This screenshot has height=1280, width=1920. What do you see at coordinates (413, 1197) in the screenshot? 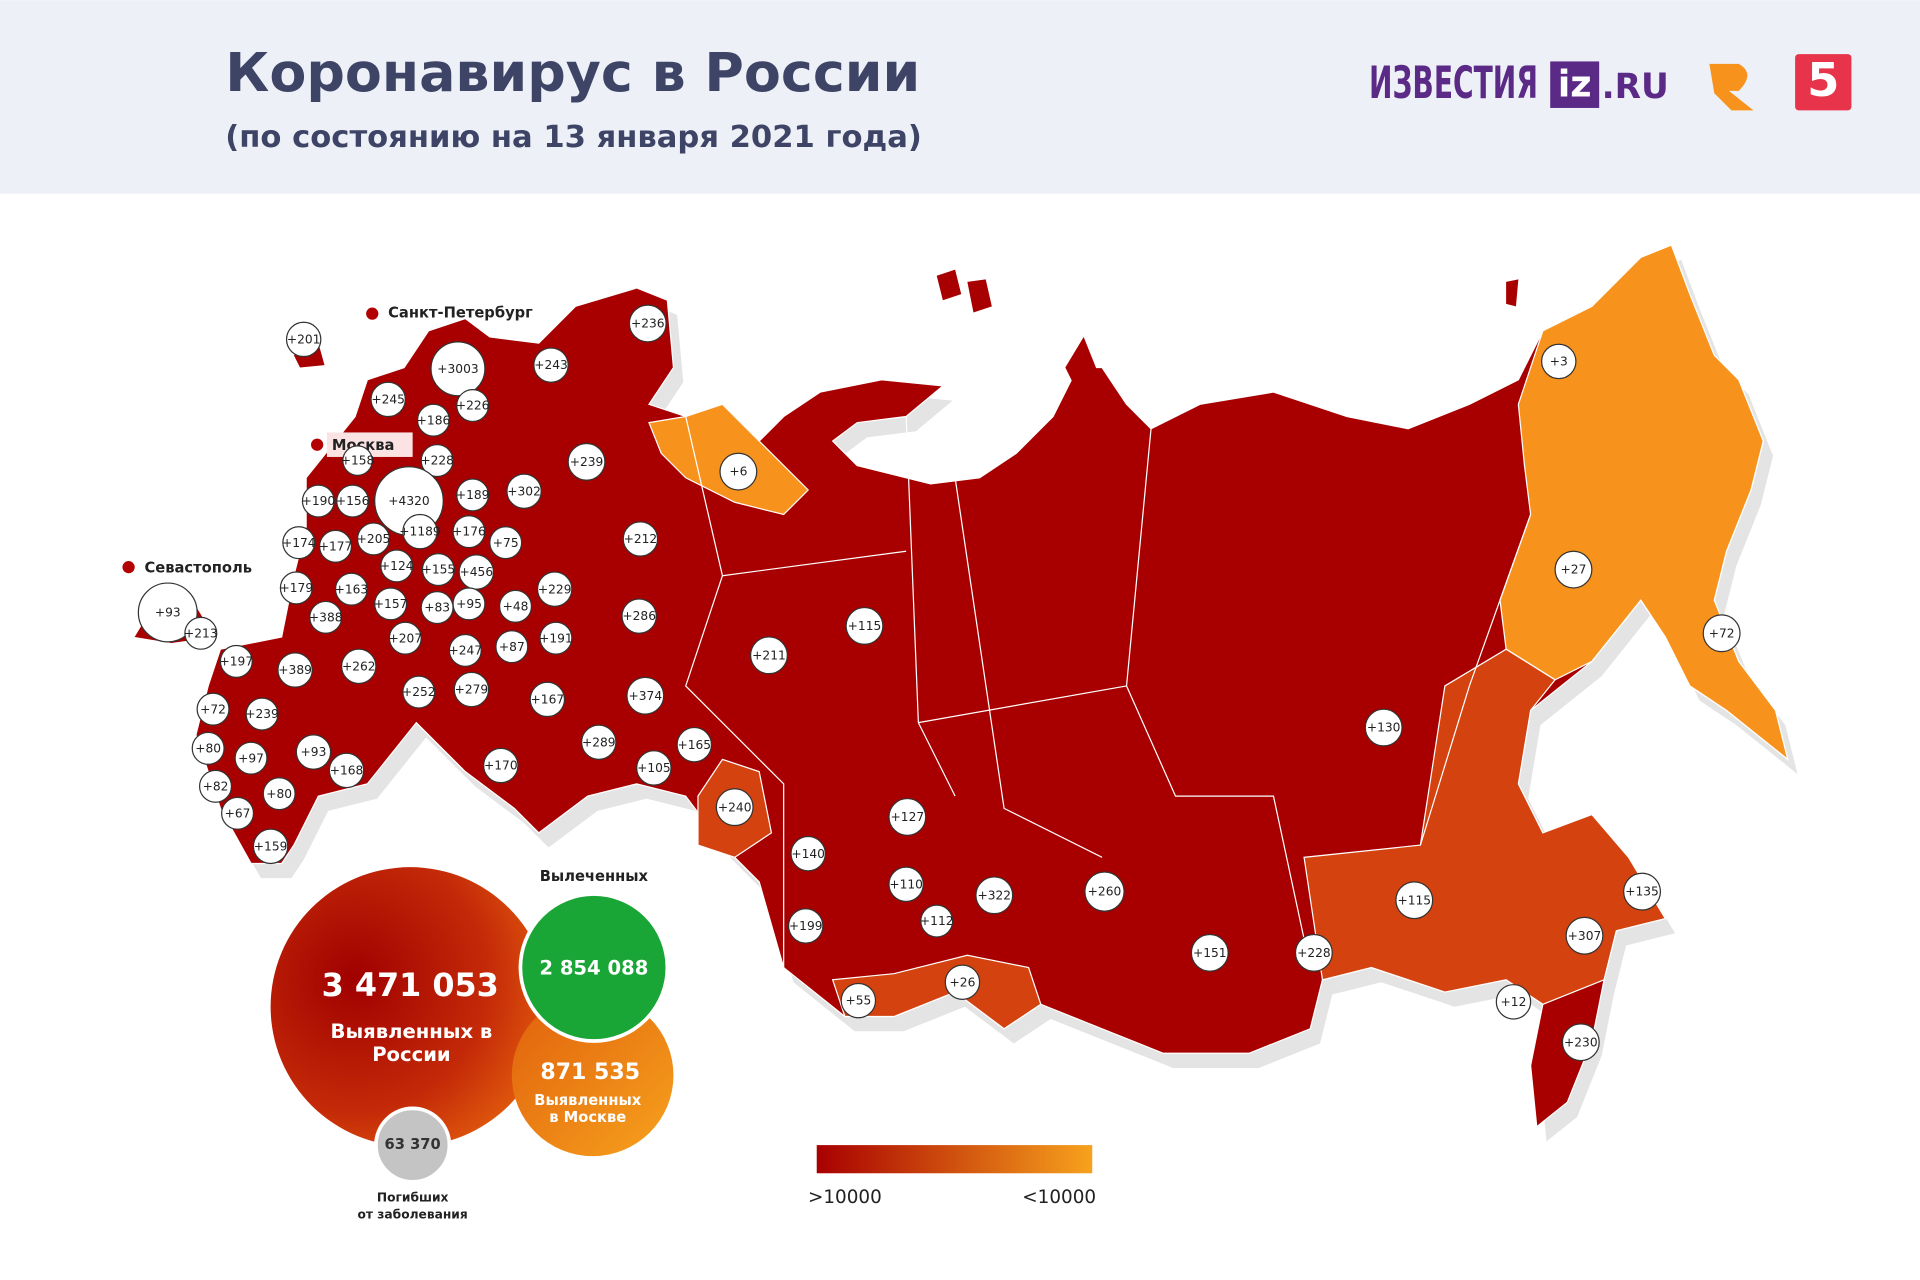
I see `deaths-caption: Погибших` at bounding box center [413, 1197].